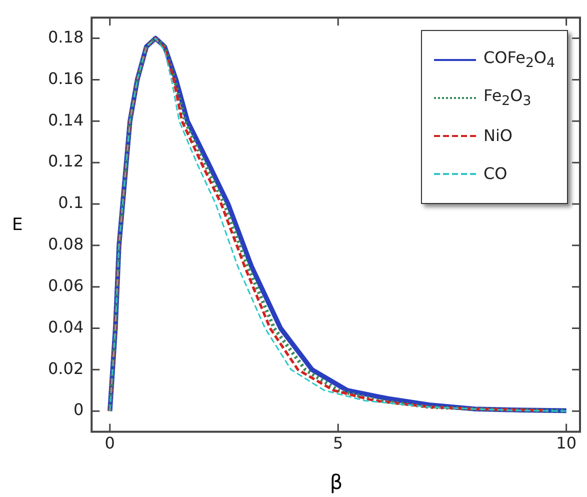 This screenshot has height=497, width=587. What do you see at coordinates (66, 78) in the screenshot?
I see `y-tick-label: 0.16` at bounding box center [66, 78].